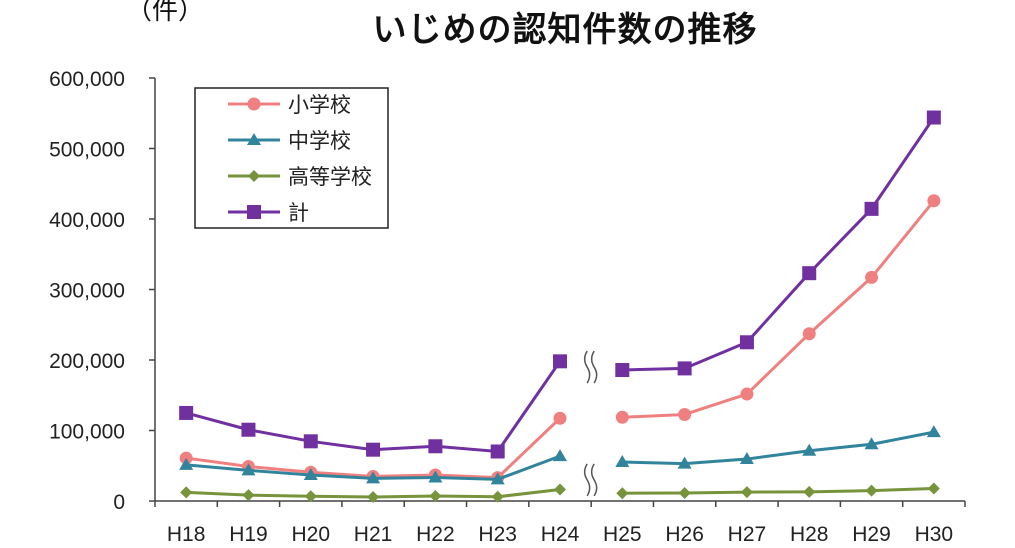 The image size is (1015, 548). I want to click on x-tick-label: H19, so click(248, 534).